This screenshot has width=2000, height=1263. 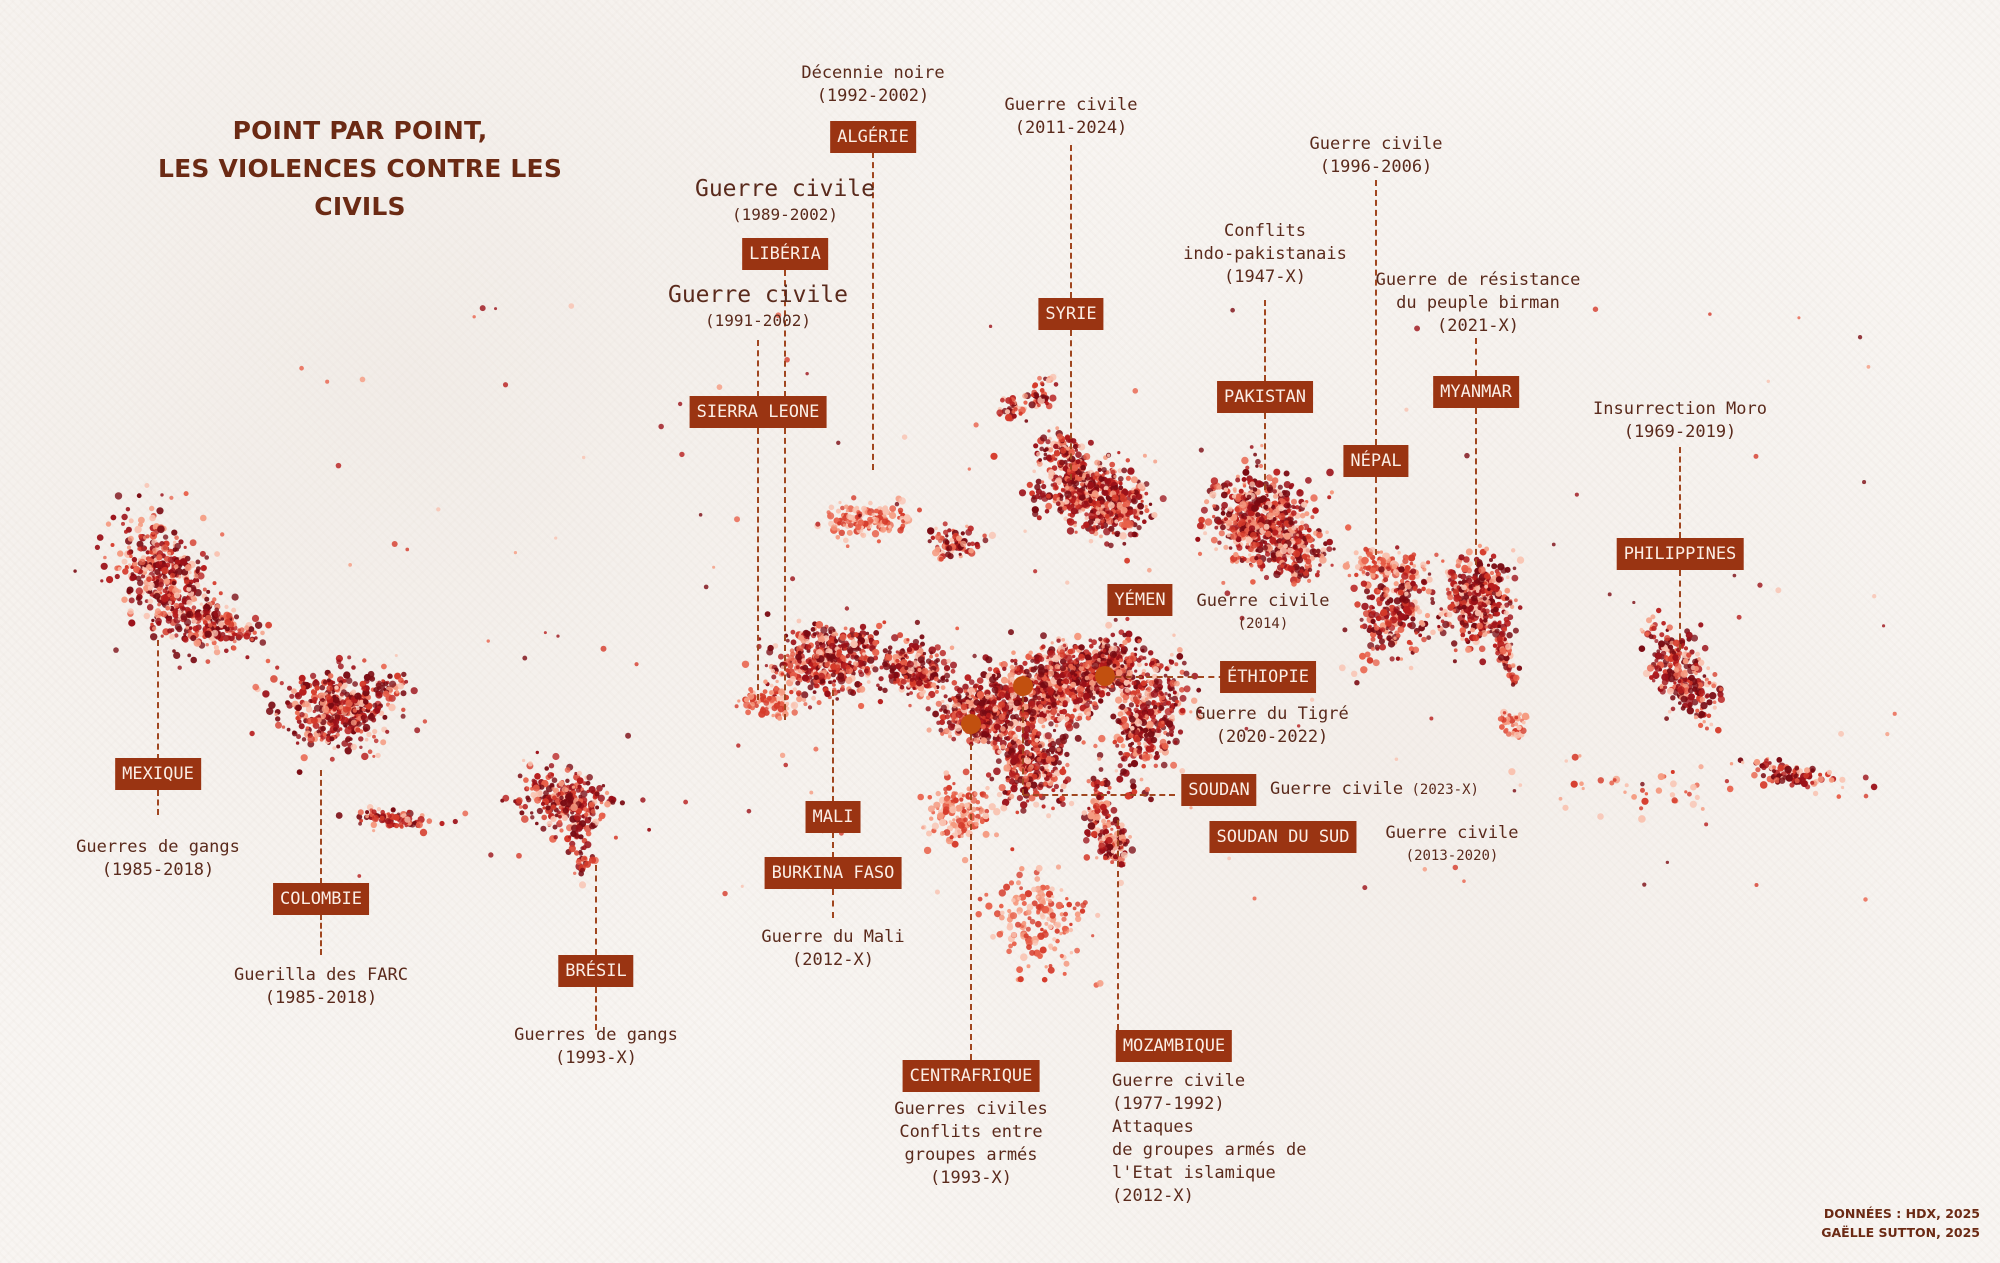 What do you see at coordinates (1900, 1223) in the screenshot?
I see `credits: DONNÉES : HDX, 2025 GAËLLE SUTTON, 2025` at bounding box center [1900, 1223].